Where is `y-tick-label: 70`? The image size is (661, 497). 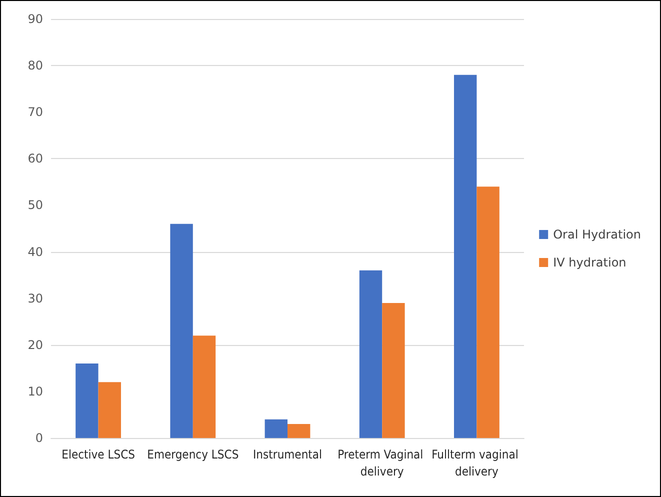 y-tick-label: 70 is located at coordinates (35, 112).